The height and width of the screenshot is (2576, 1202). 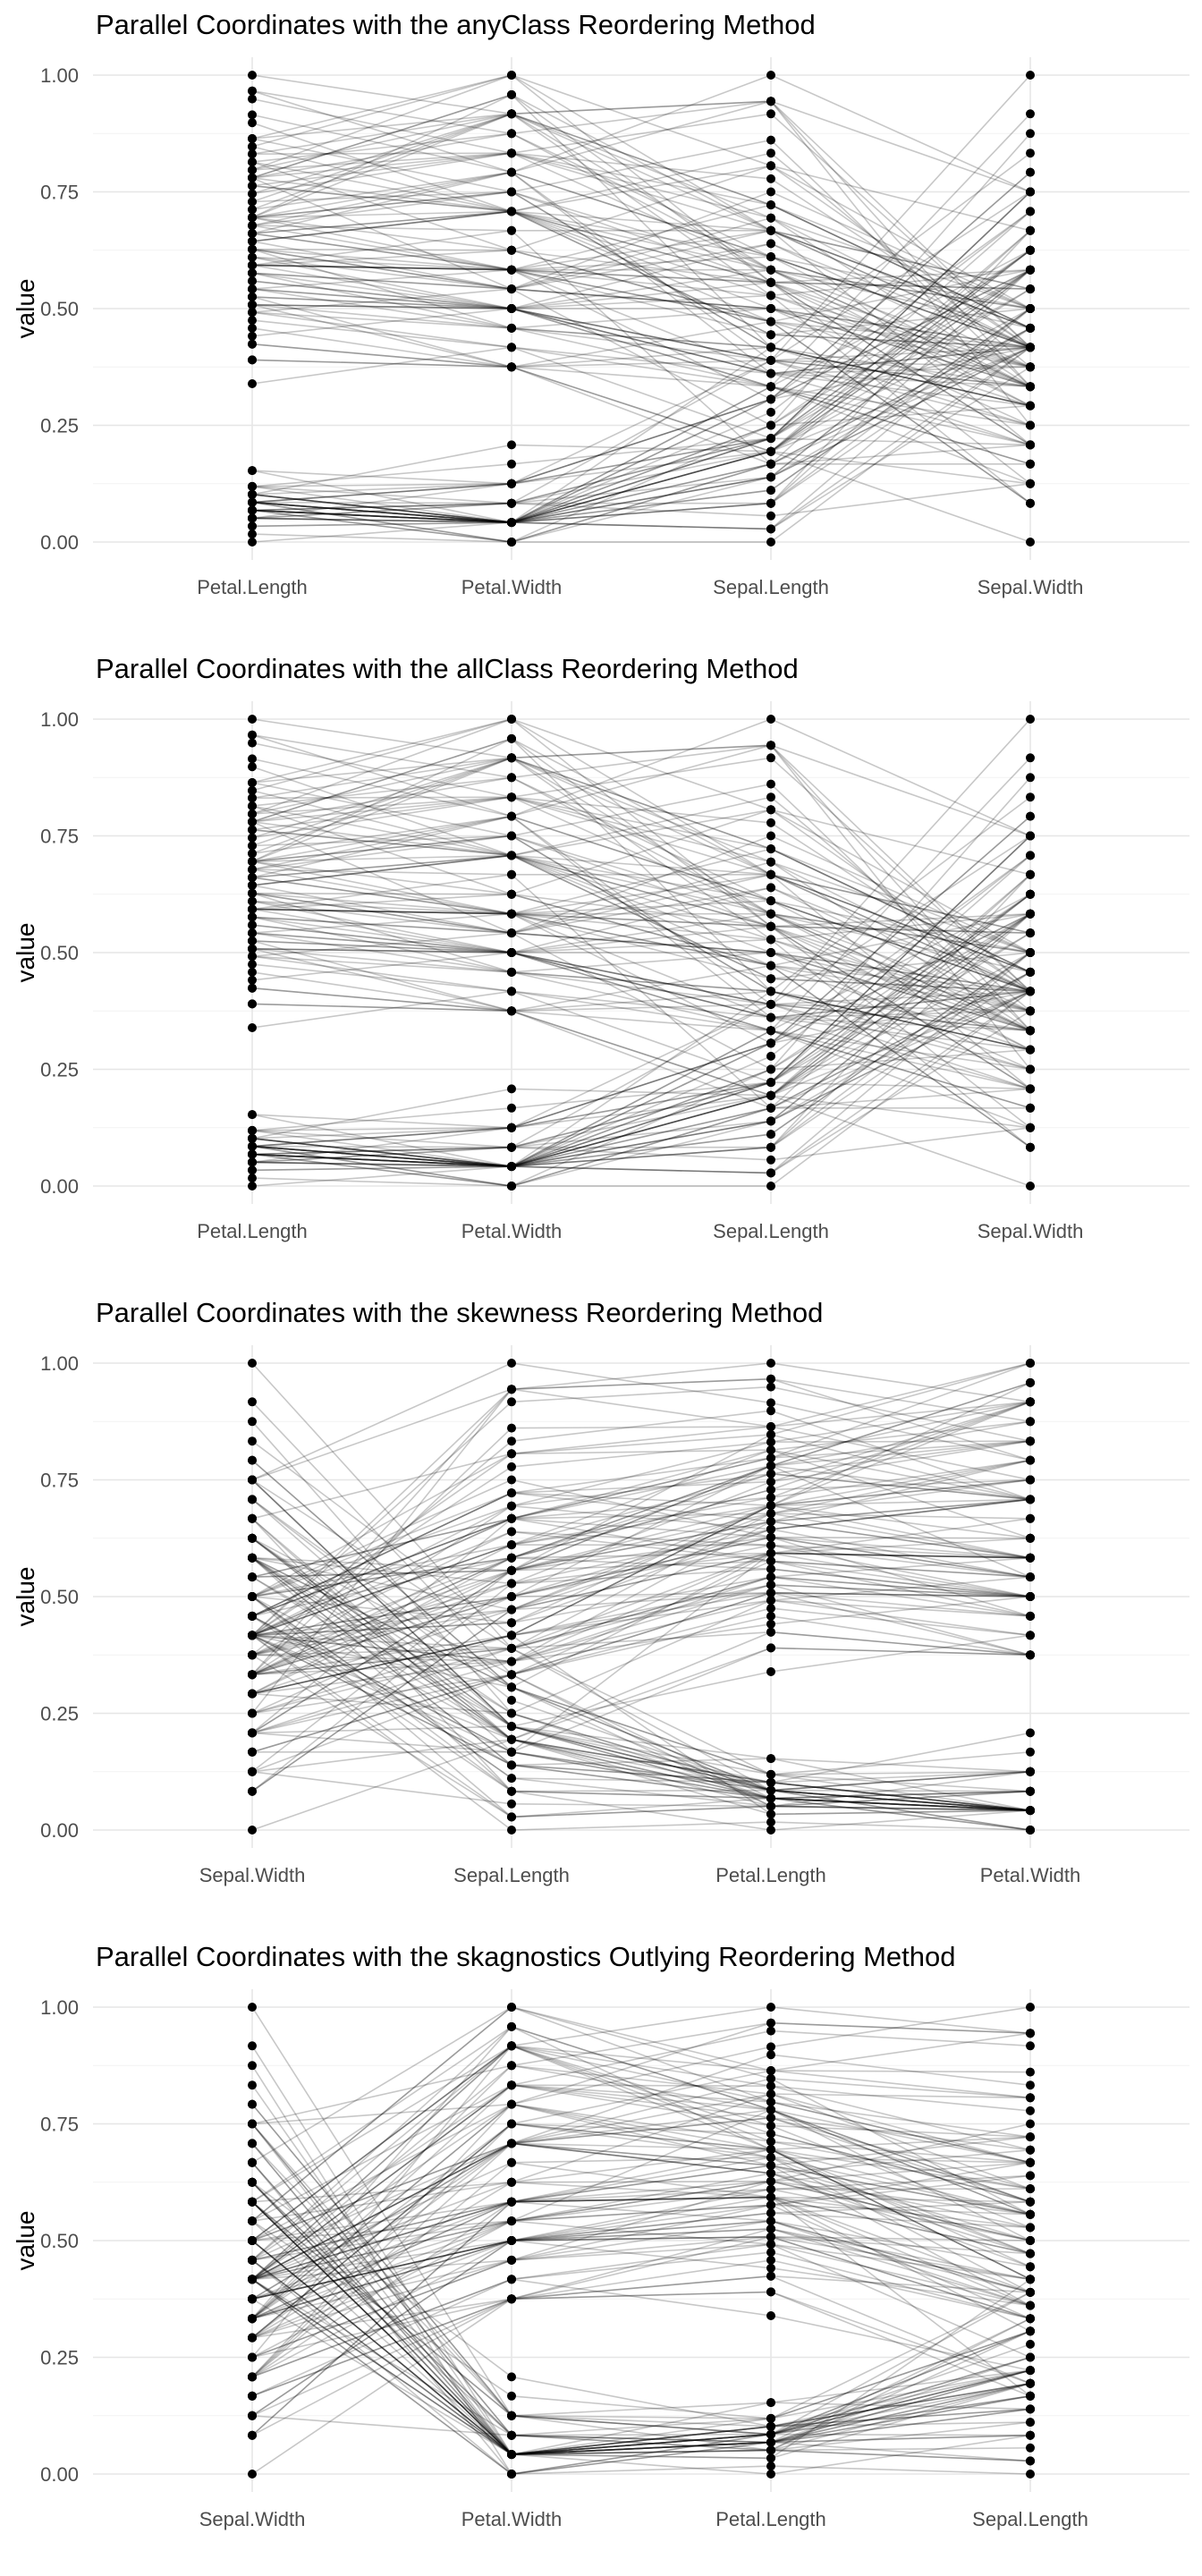 I want to click on y-tick-label: 0.50, so click(x=59, y=2241).